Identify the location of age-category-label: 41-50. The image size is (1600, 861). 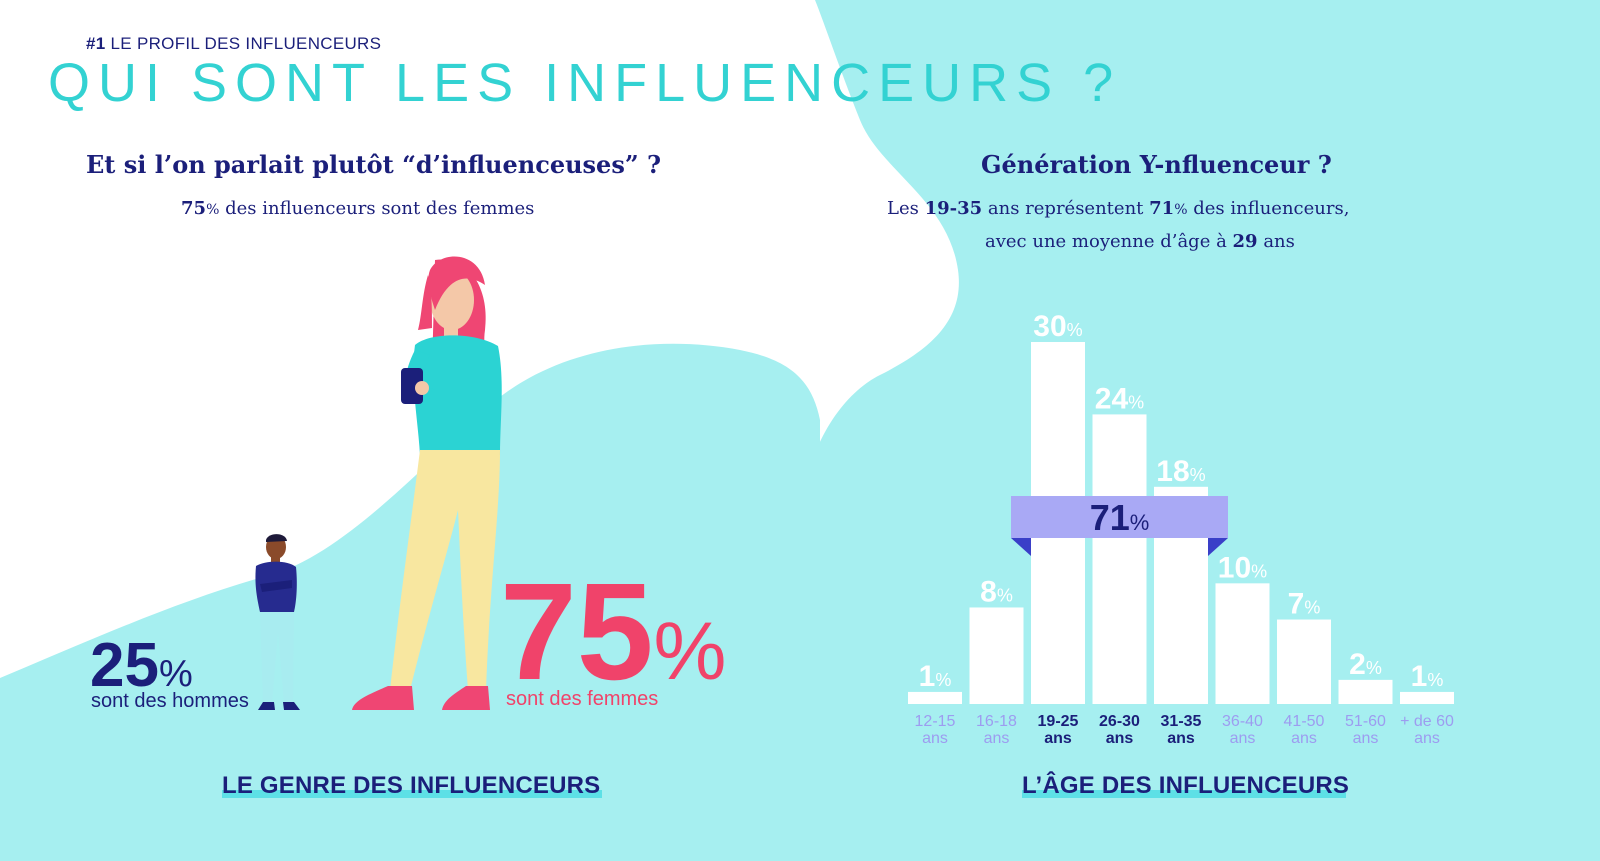
(1304, 721).